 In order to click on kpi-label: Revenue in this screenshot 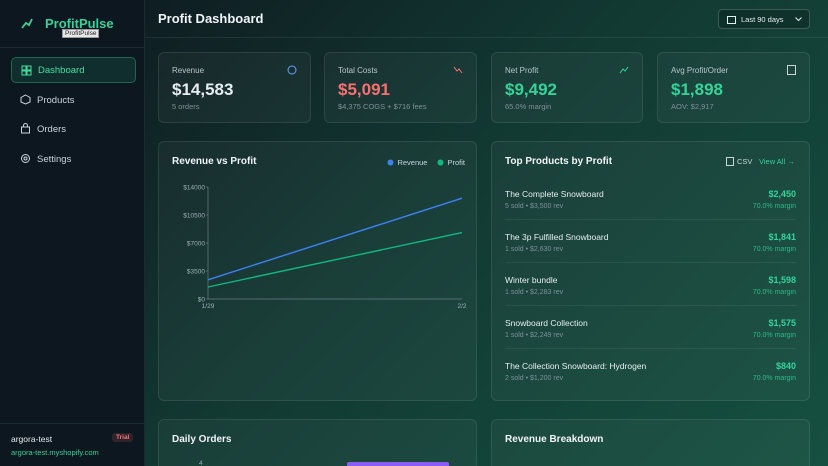, I will do `click(188, 70)`.